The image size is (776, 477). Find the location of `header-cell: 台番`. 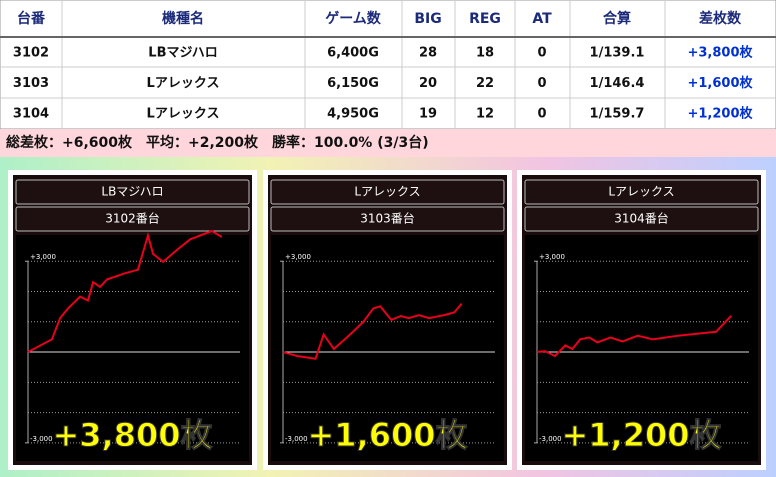

header-cell: 台番 is located at coordinates (31, 18).